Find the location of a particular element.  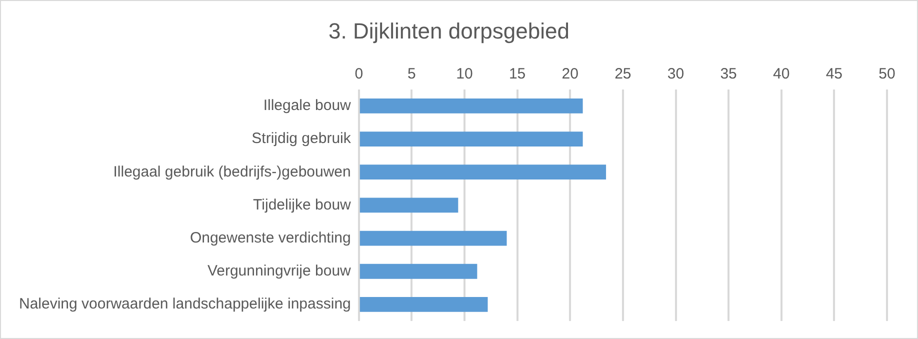

x-tick-label: 40 is located at coordinates (781, 74).